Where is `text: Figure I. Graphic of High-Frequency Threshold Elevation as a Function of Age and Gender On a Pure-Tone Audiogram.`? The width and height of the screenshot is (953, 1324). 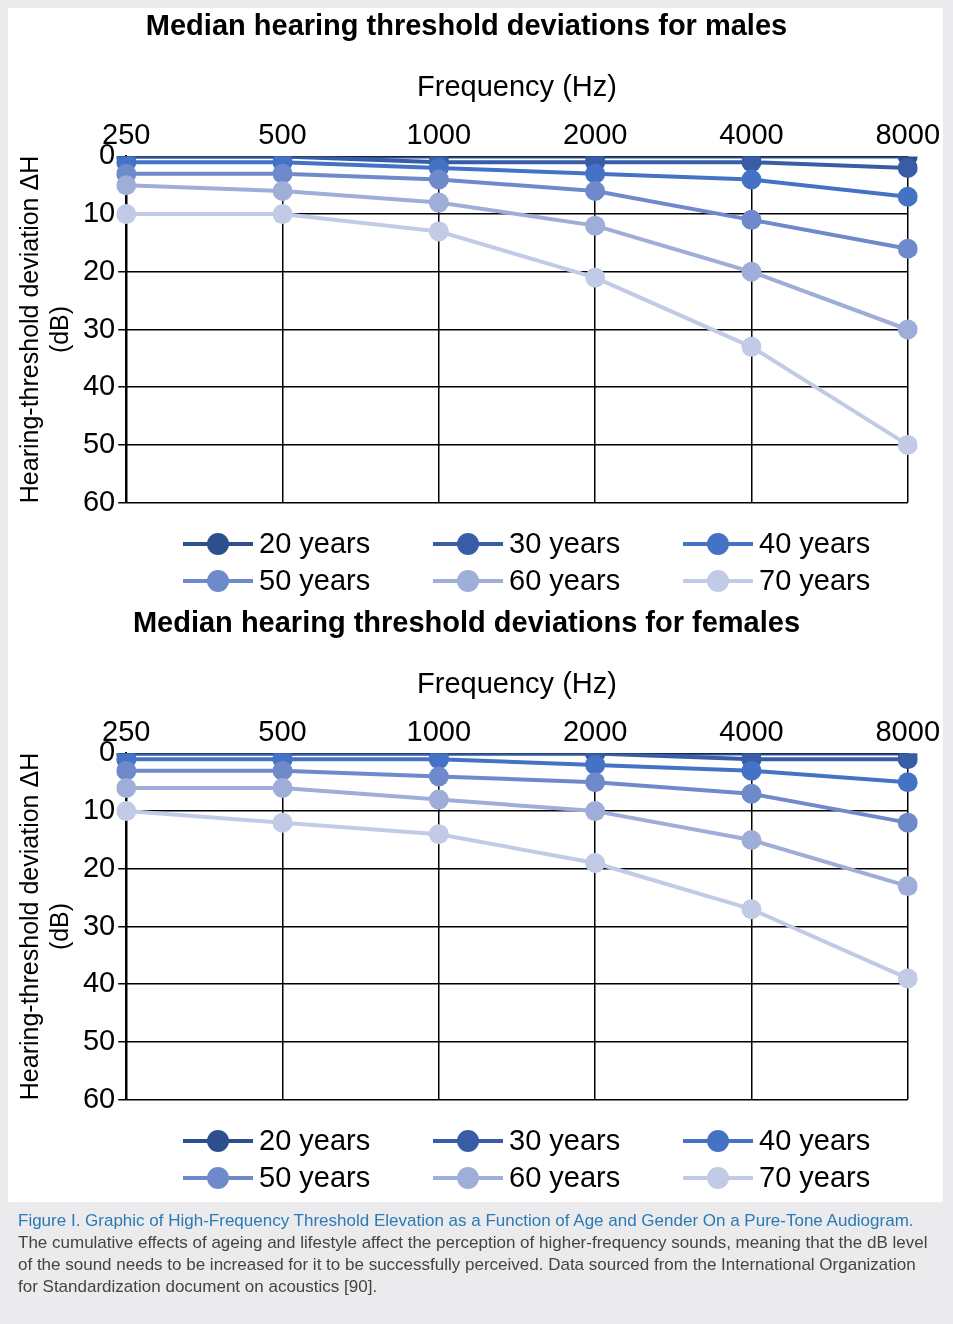
text: Figure I. Graphic of High-Frequency Threshold Elevation as a Function of Age and Gender On a Pure-Tone Audiogram. is located at coordinates (466, 1220).